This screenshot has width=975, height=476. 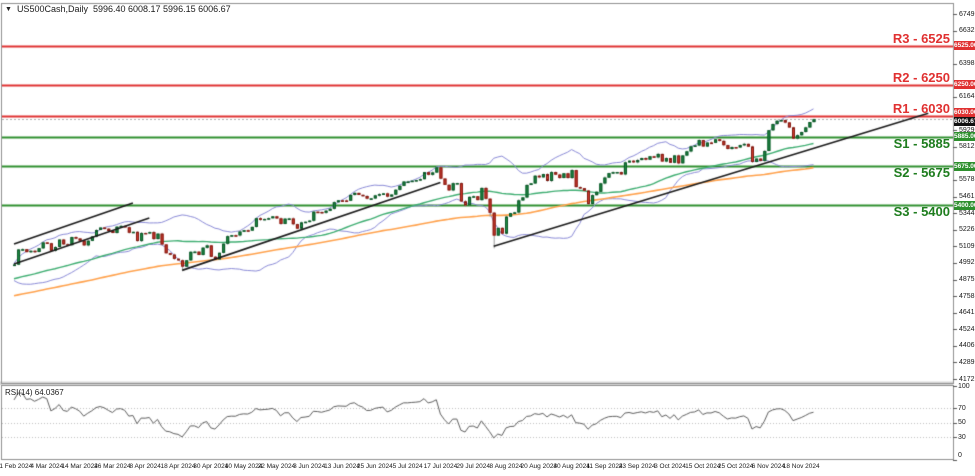 What do you see at coordinates (8, 9) in the screenshot?
I see `symbol-dropdown-icon: ▼` at bounding box center [8, 9].